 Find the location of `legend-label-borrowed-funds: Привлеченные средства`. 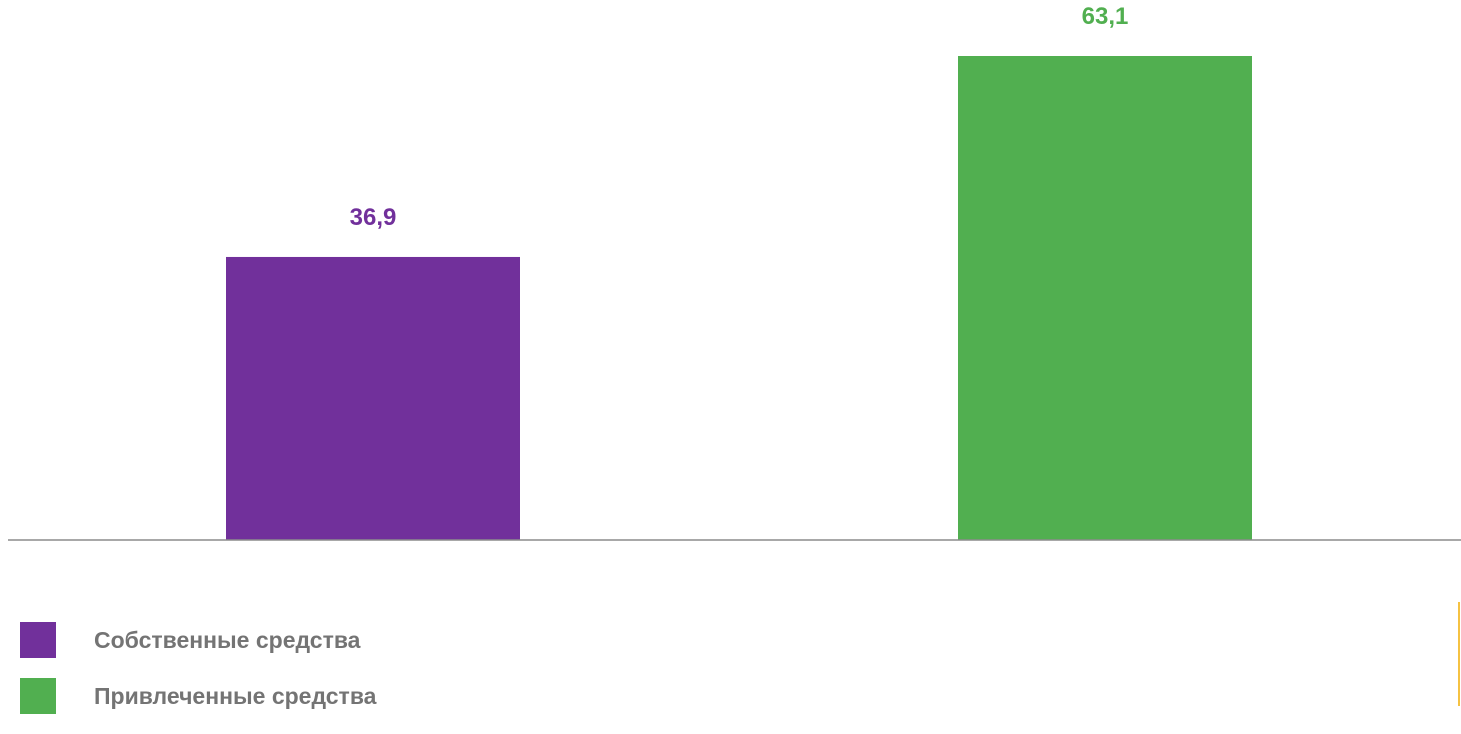

legend-label-borrowed-funds: Привлеченные средства is located at coordinates (235, 695).